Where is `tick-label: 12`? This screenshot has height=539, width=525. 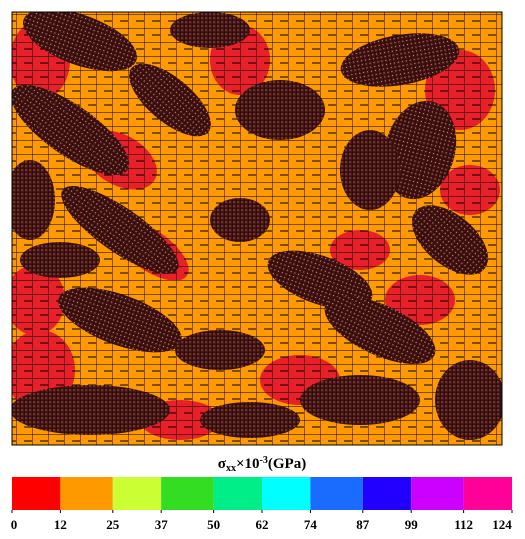 tick-label: 12 is located at coordinates (60, 524).